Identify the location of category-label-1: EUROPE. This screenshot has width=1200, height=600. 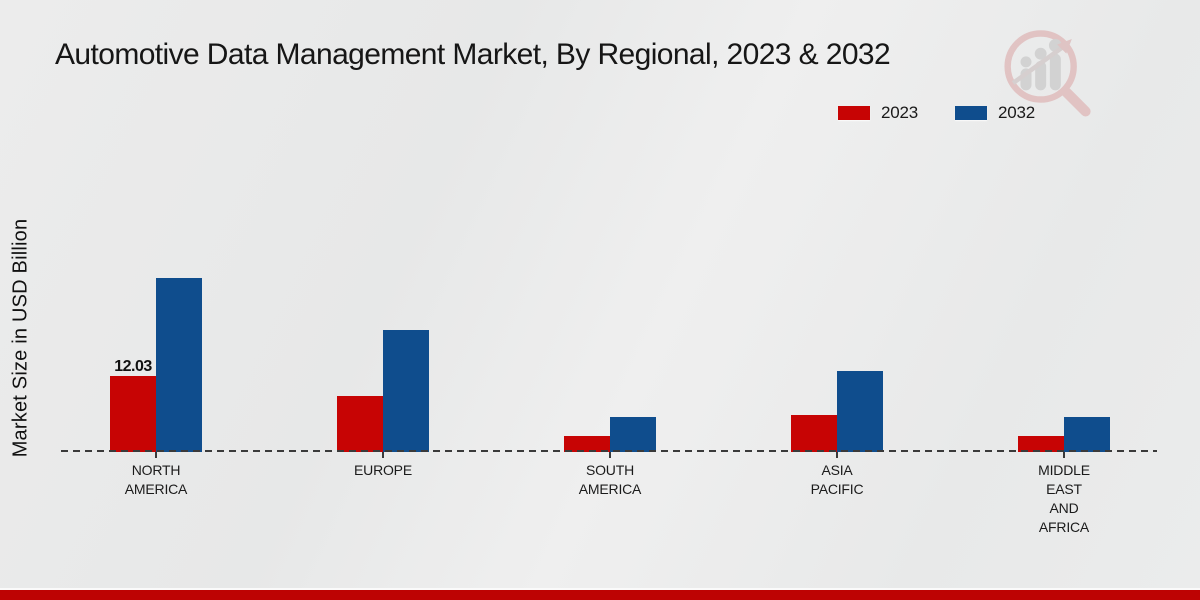
(383, 470).